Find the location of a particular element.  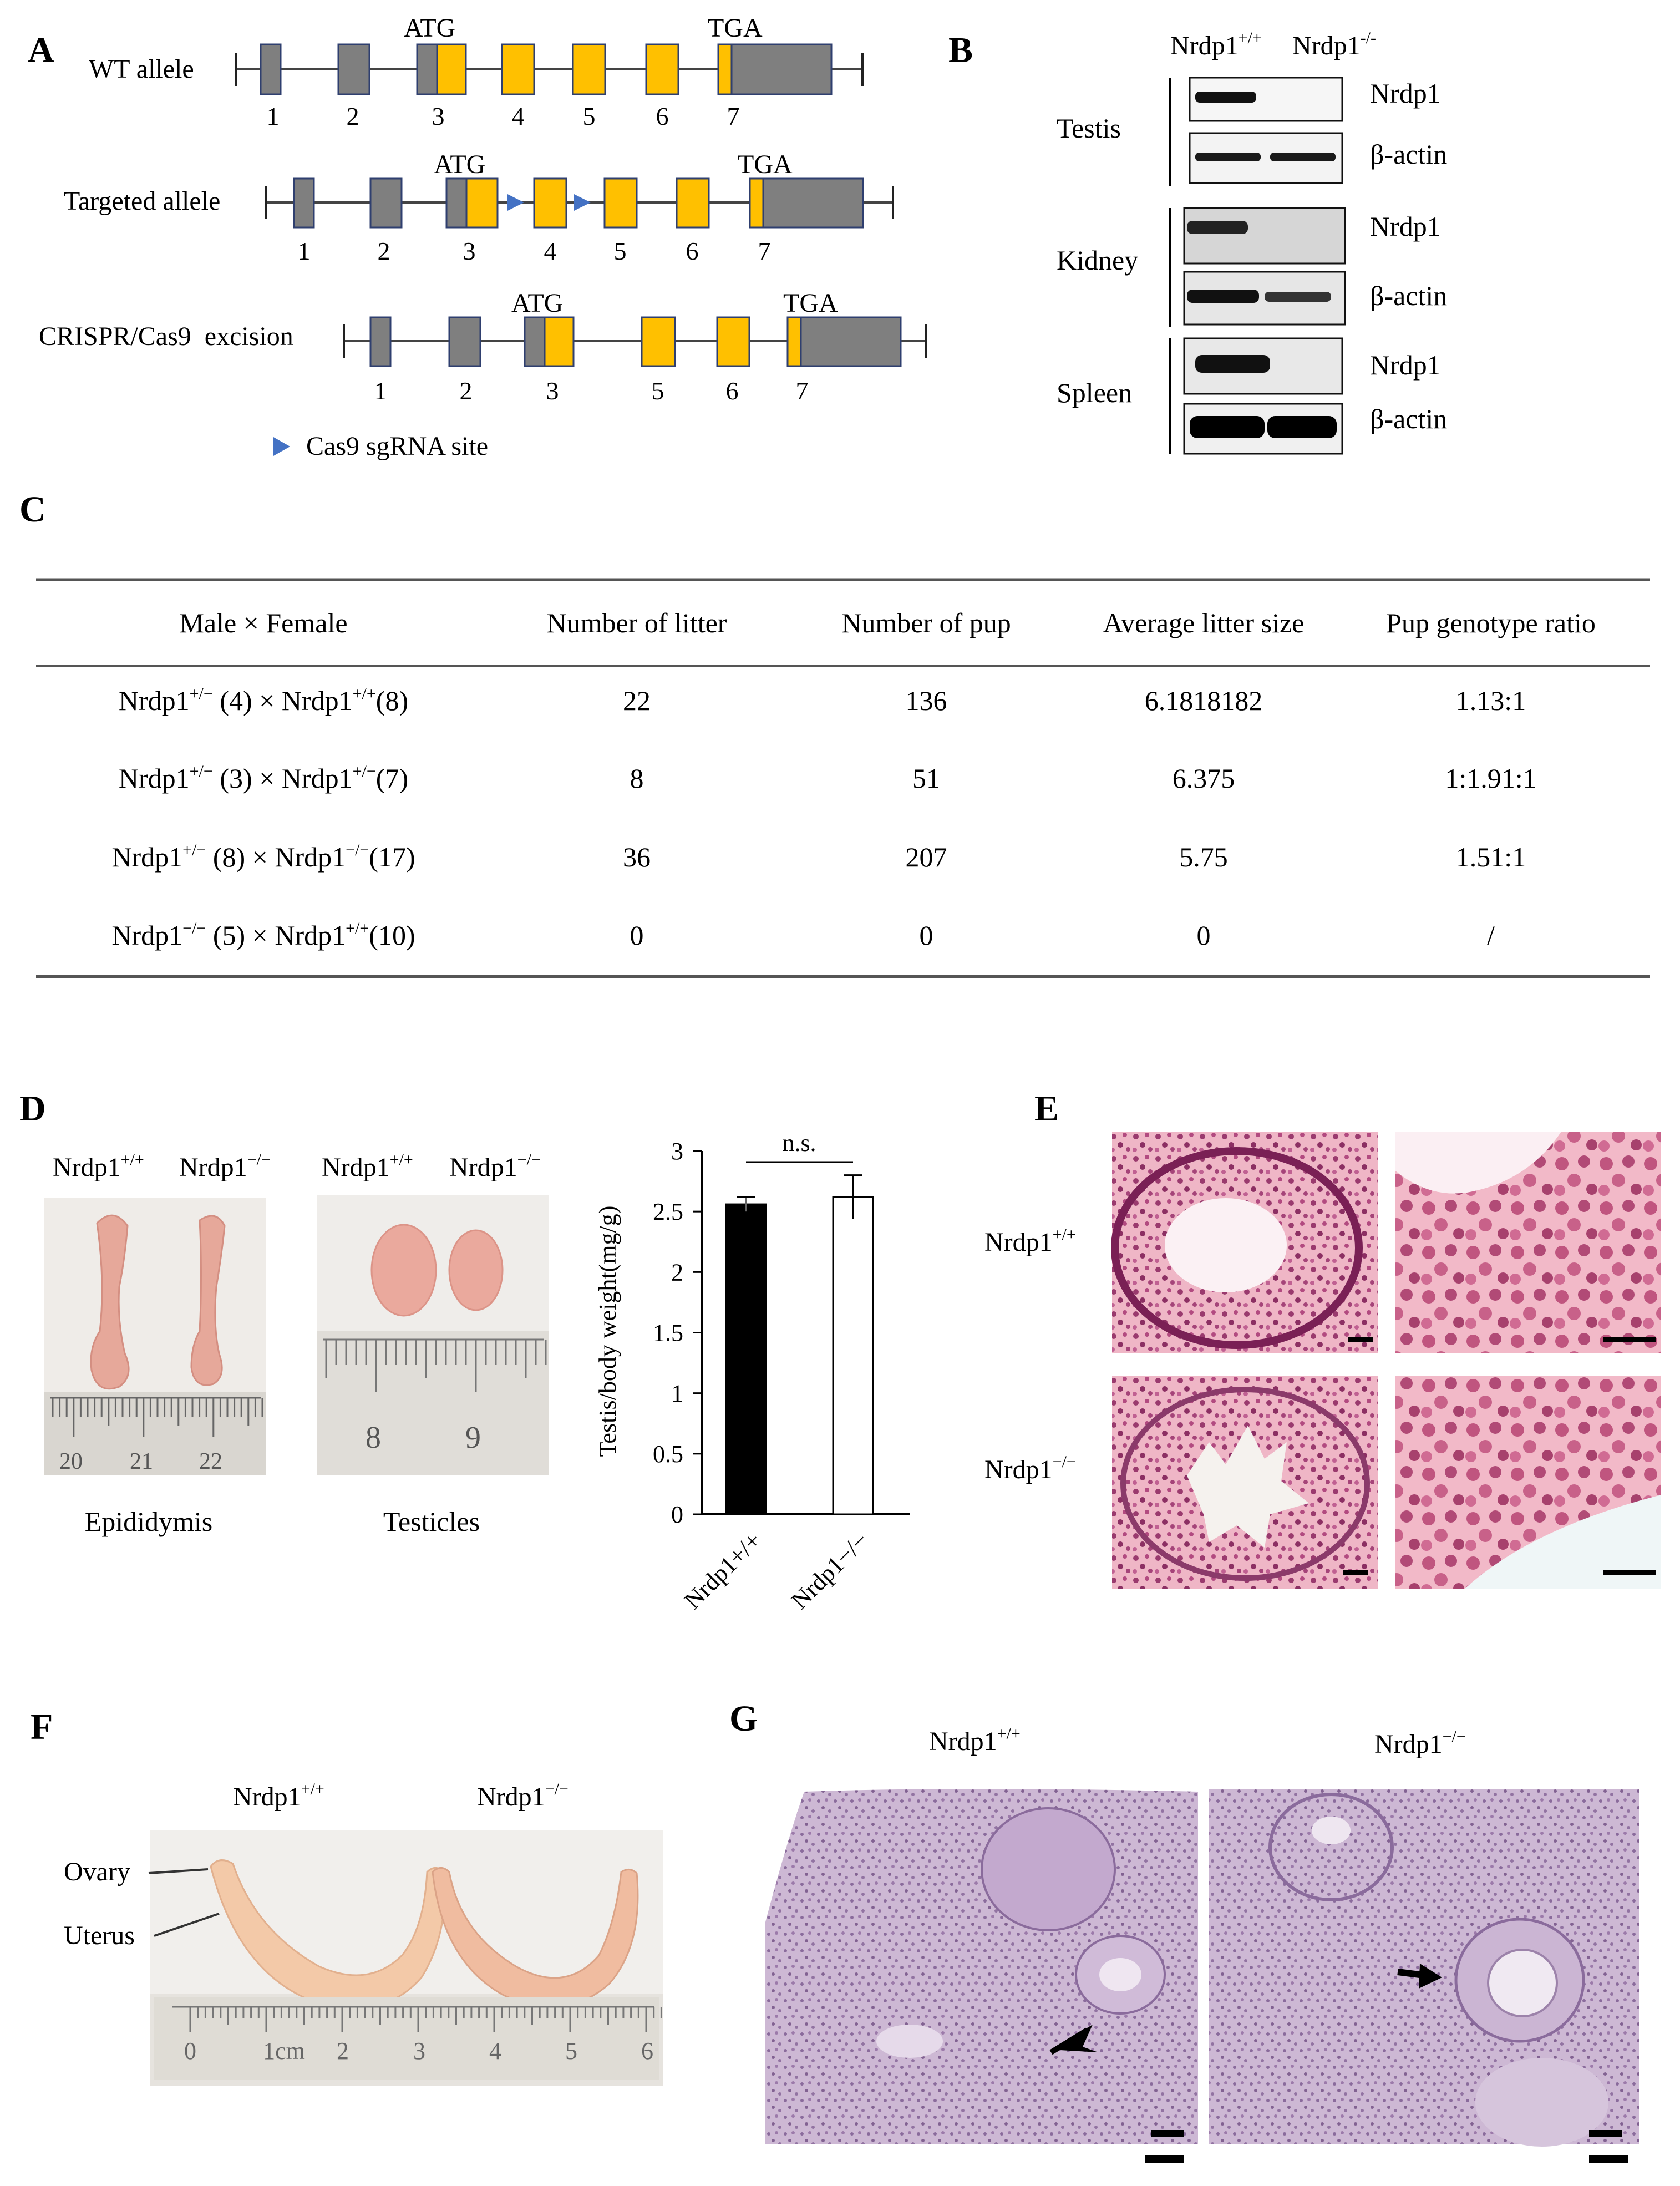

tissue-label-testis: Testis is located at coordinates (1089, 128).